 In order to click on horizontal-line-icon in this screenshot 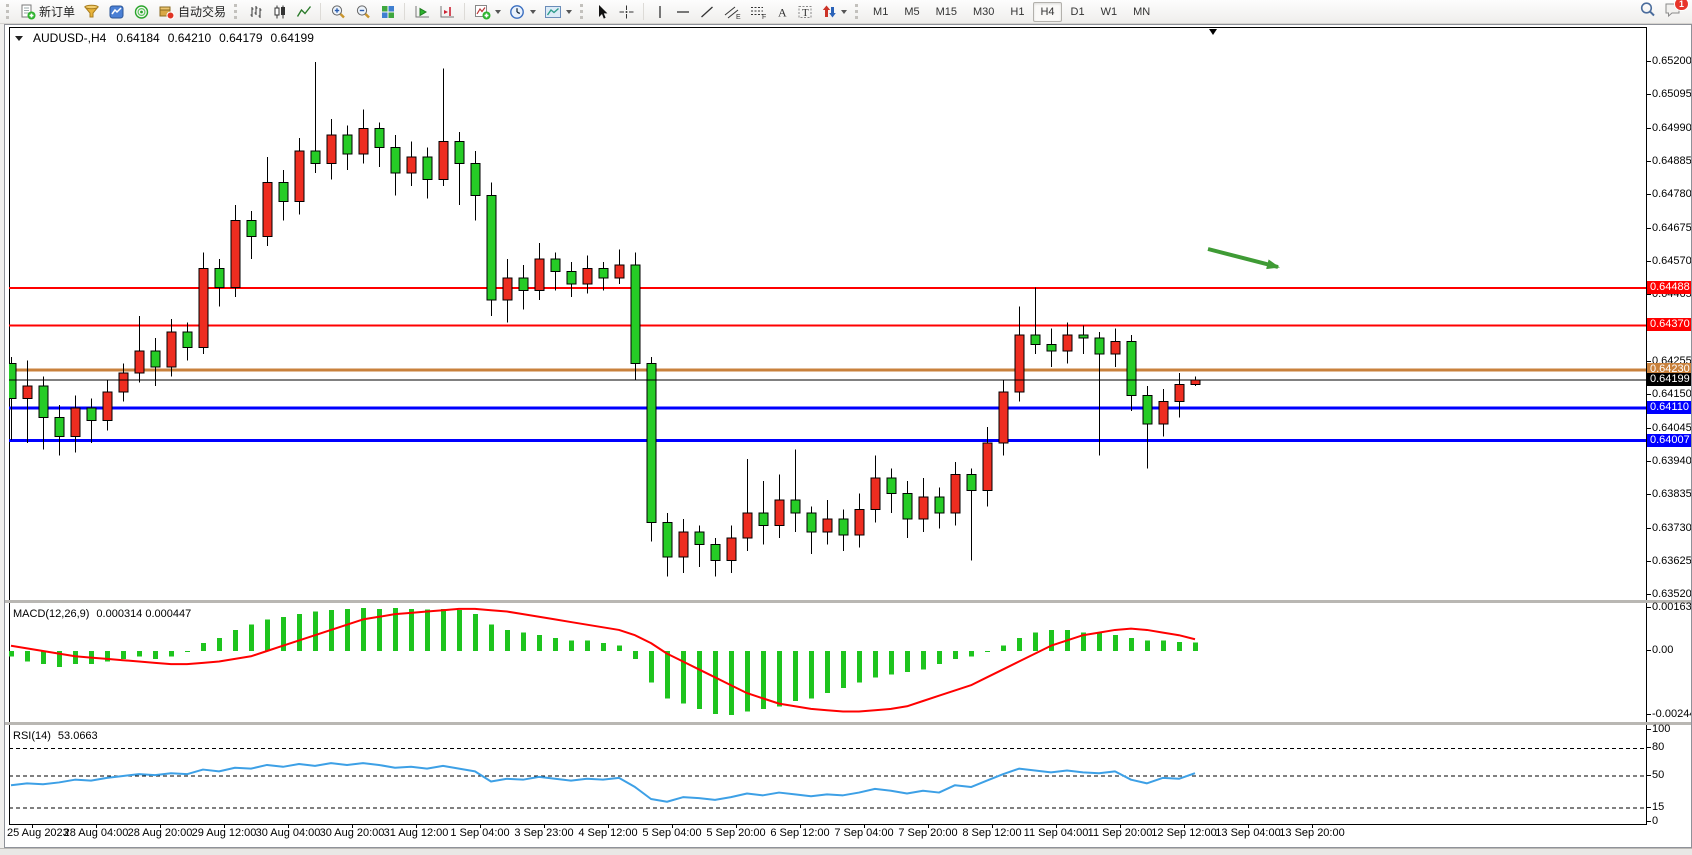, I will do `click(683, 11)`.